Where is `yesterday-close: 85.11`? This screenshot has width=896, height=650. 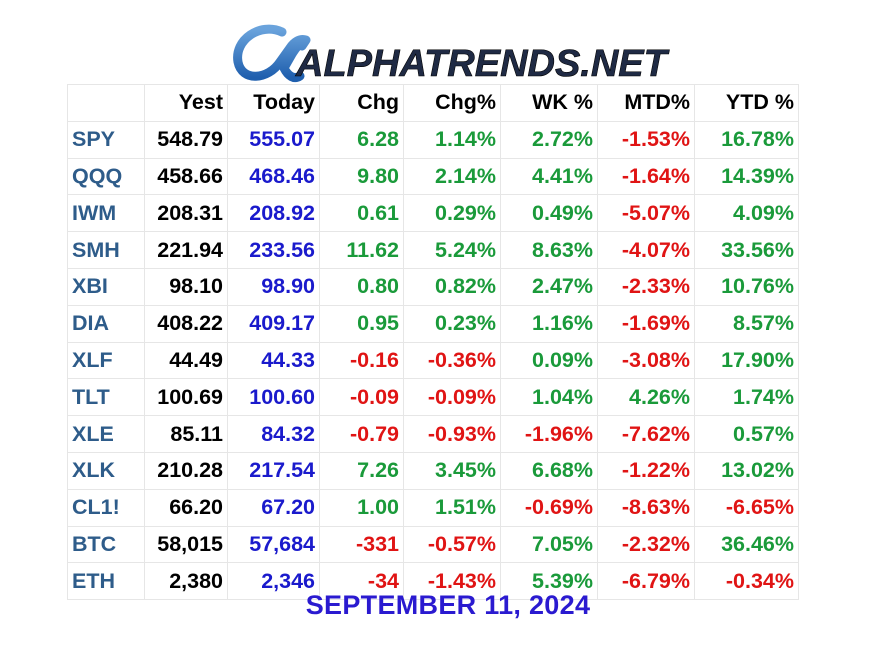 yesterday-close: 85.11 is located at coordinates (186, 434).